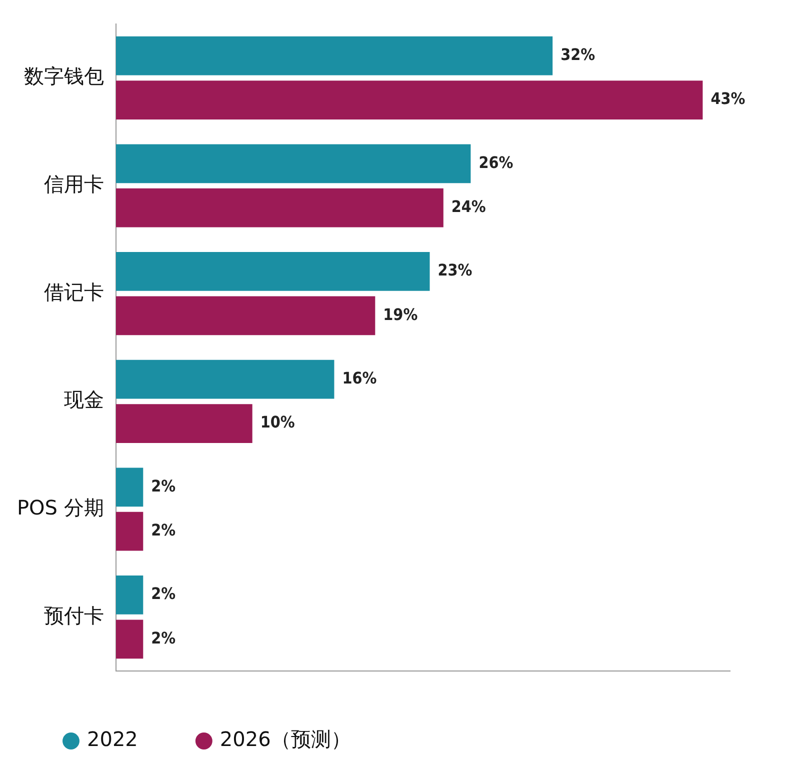 The height and width of the screenshot is (766, 800). I want to click on y-tick-label: 信用卡, so click(74, 184).